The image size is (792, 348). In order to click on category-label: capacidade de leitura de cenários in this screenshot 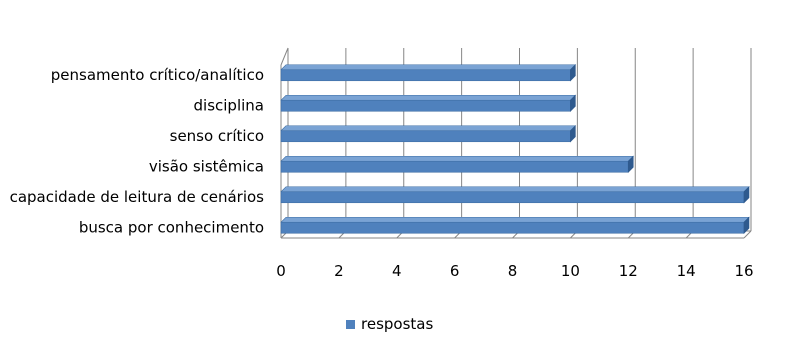, I will do `click(137, 197)`.